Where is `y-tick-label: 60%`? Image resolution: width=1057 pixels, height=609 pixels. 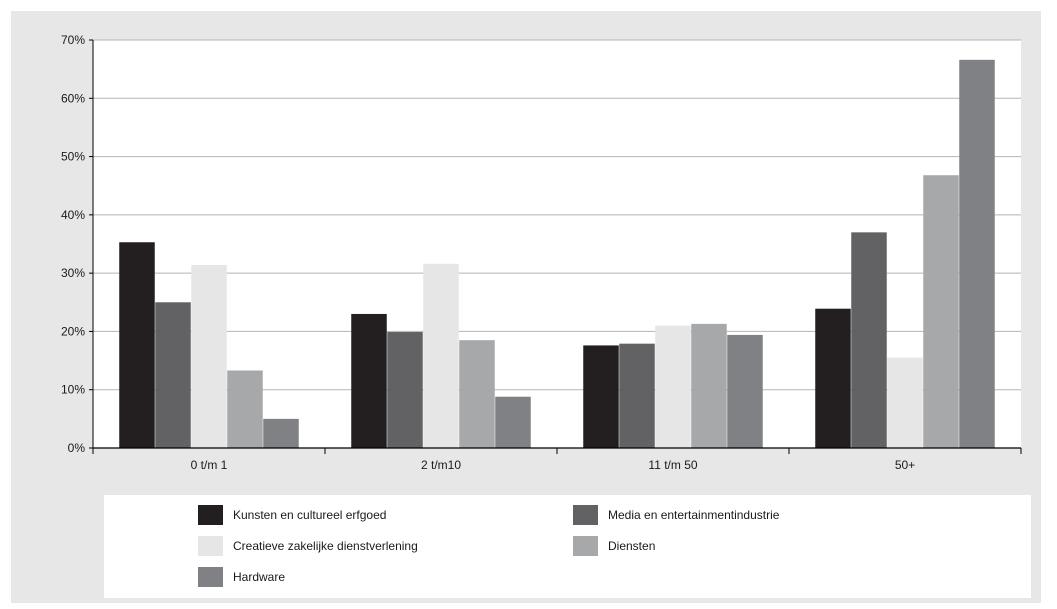 y-tick-label: 60% is located at coordinates (73, 98).